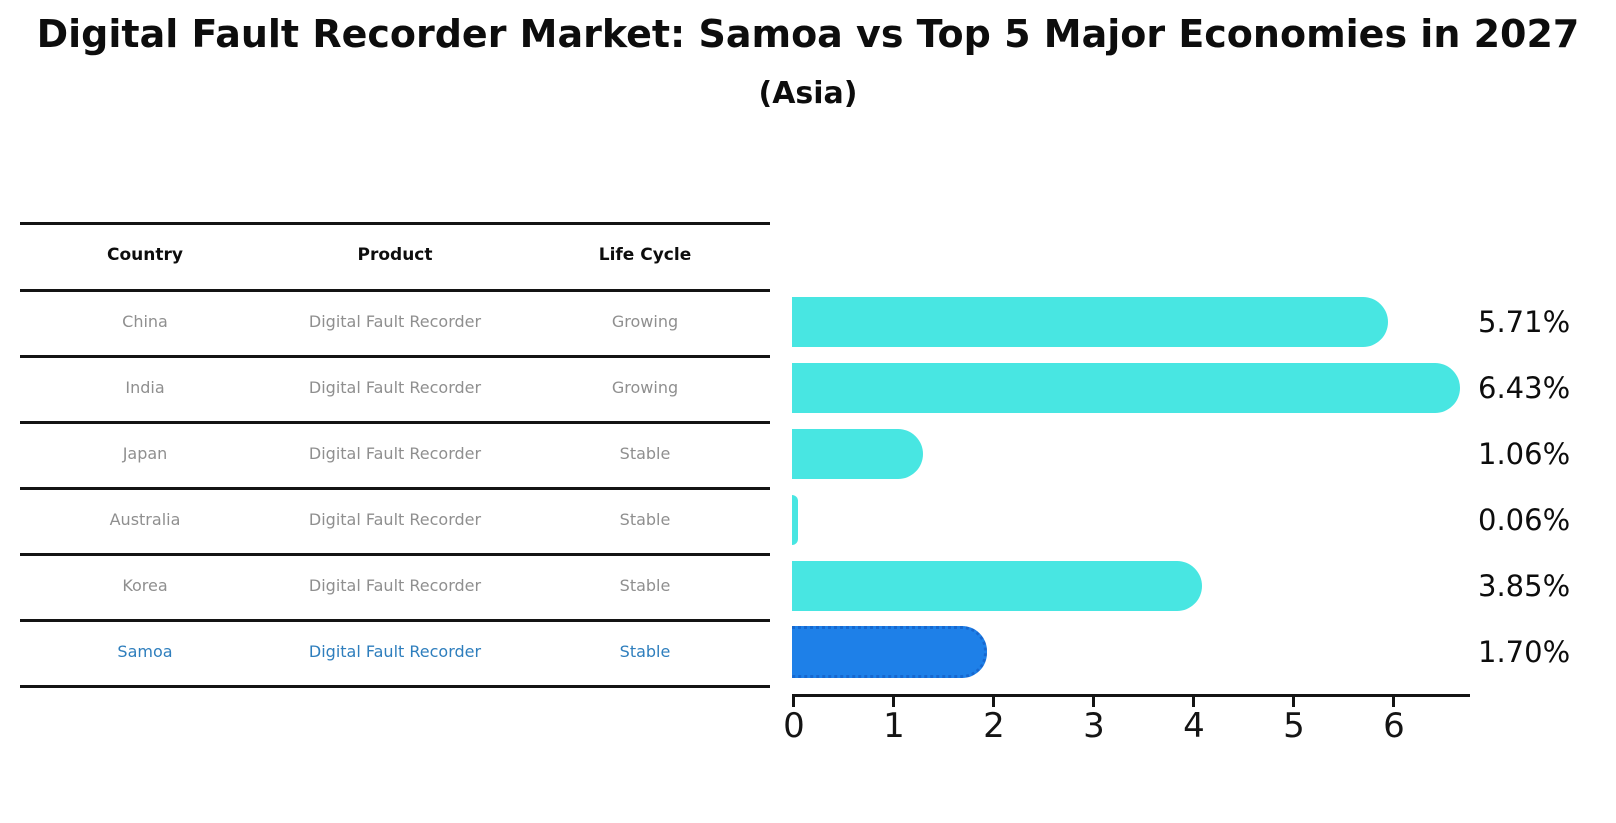  I want to click on country-cell: Samoa, so click(145, 651).